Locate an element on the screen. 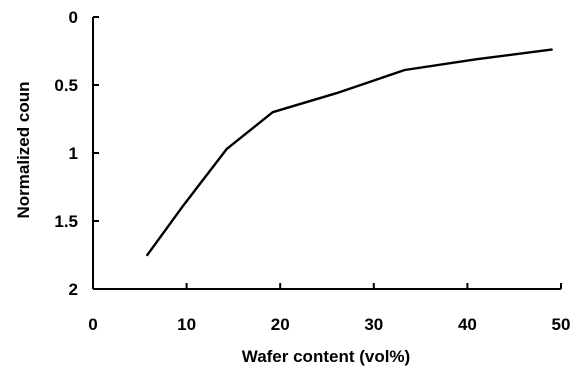  x-tick-label: 30 is located at coordinates (373, 324).